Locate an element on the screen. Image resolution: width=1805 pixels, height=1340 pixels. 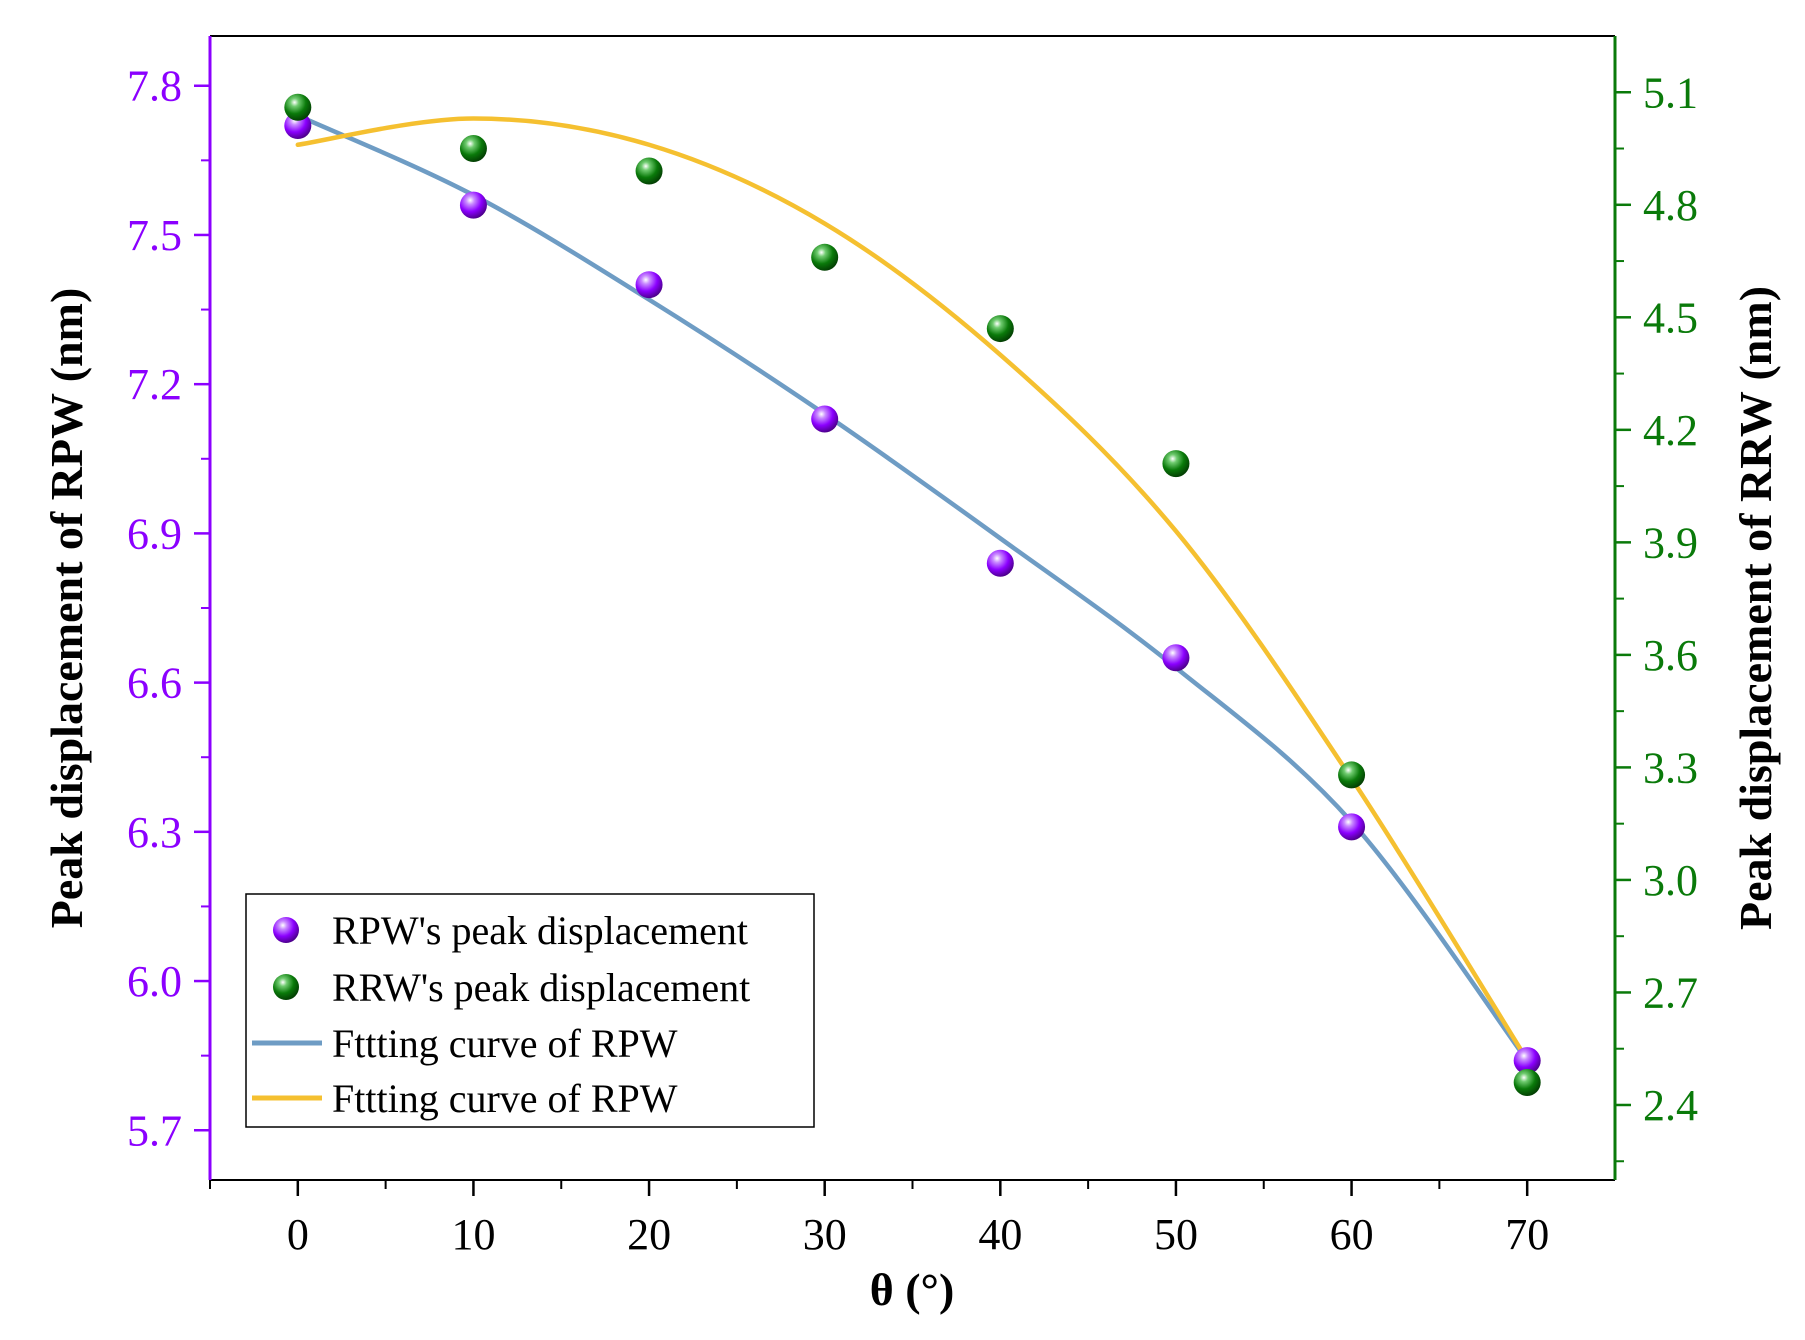
left-y-tick-label: 6.0 is located at coordinates (154, 981).